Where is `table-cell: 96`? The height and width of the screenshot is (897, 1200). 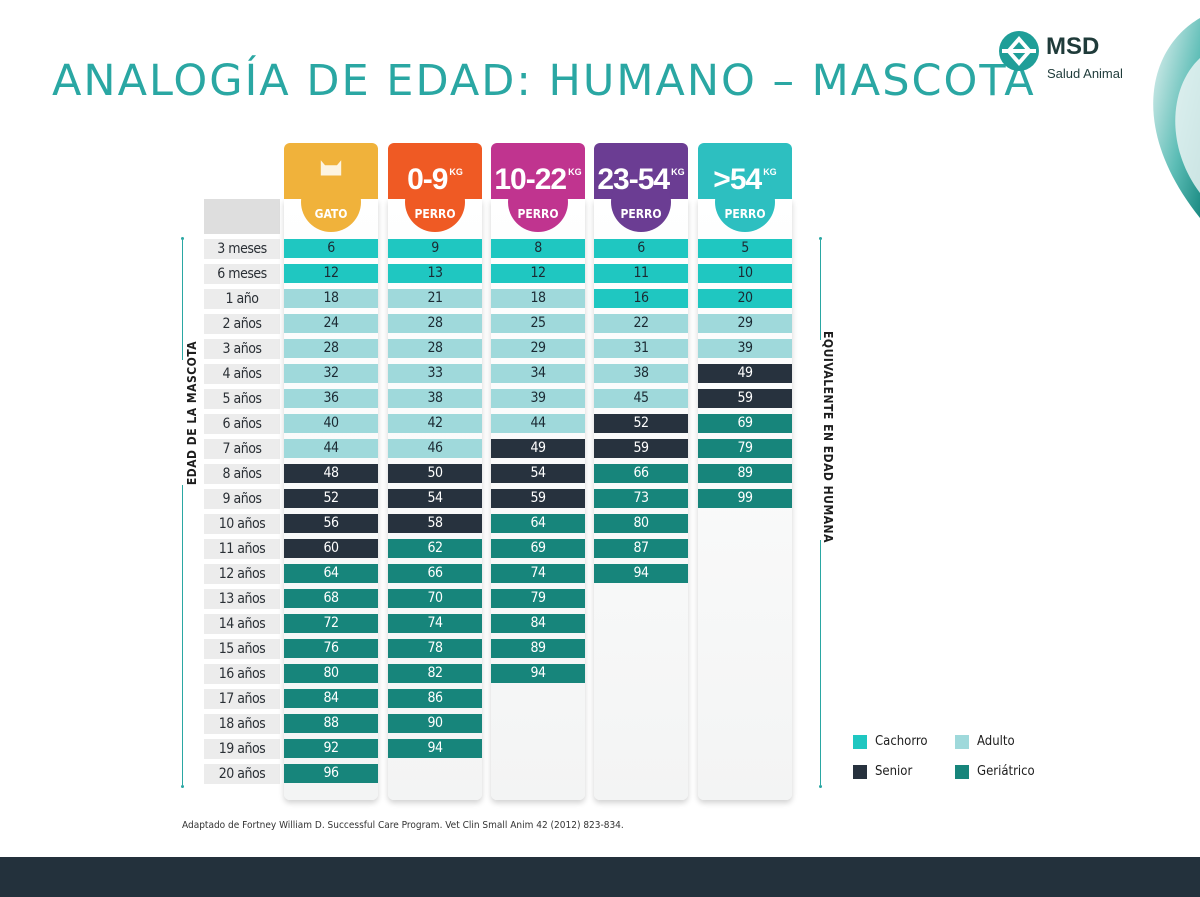
table-cell: 96 is located at coordinates (331, 773).